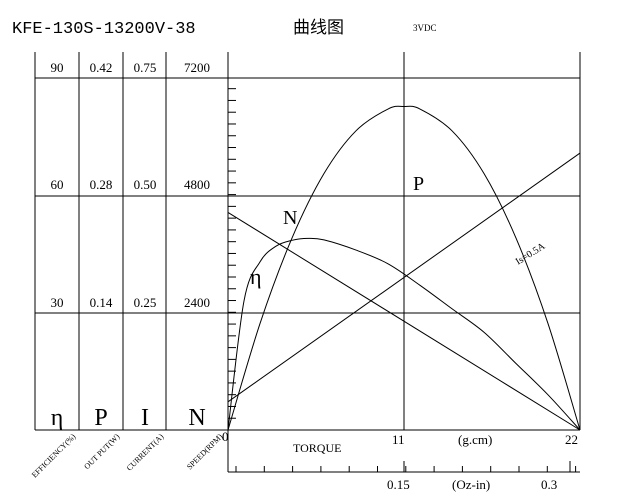 This screenshot has width=624, height=500. What do you see at coordinates (57, 302) in the screenshot?
I see `y-tick-label: 30` at bounding box center [57, 302].